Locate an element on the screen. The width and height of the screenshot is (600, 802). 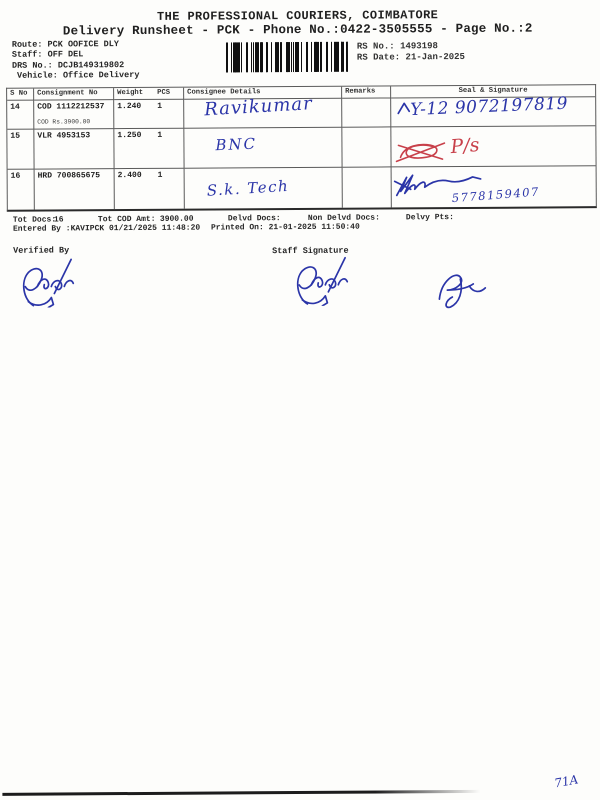
row15-weight-pcs: 1.250 1 is located at coordinates (149, 149).